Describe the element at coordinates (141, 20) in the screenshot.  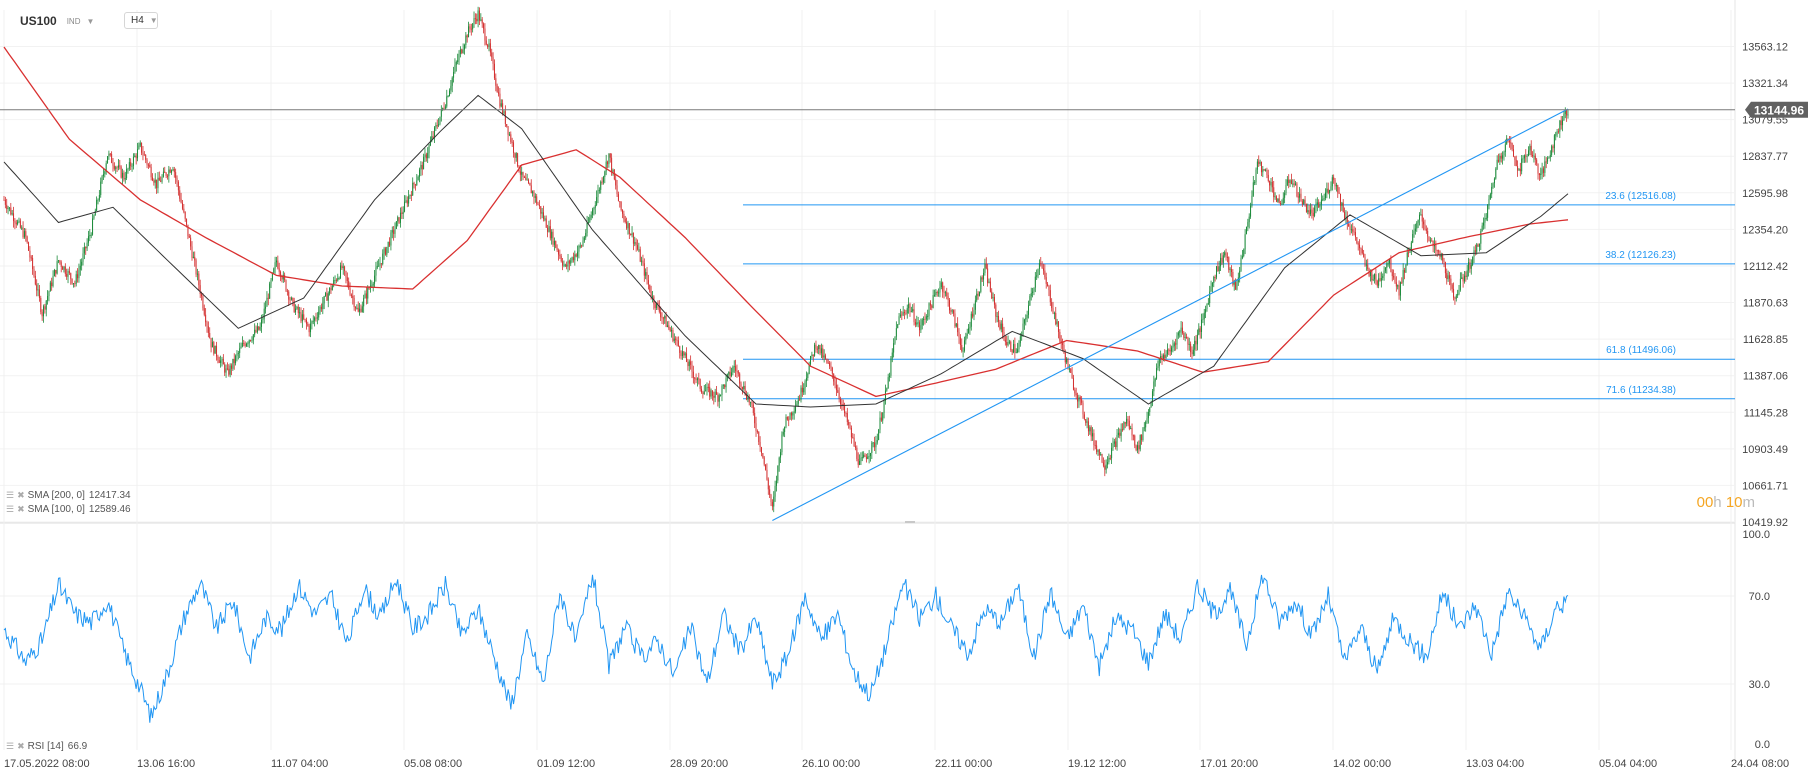
I see `timeframe-selector: H4 ▼` at that location.